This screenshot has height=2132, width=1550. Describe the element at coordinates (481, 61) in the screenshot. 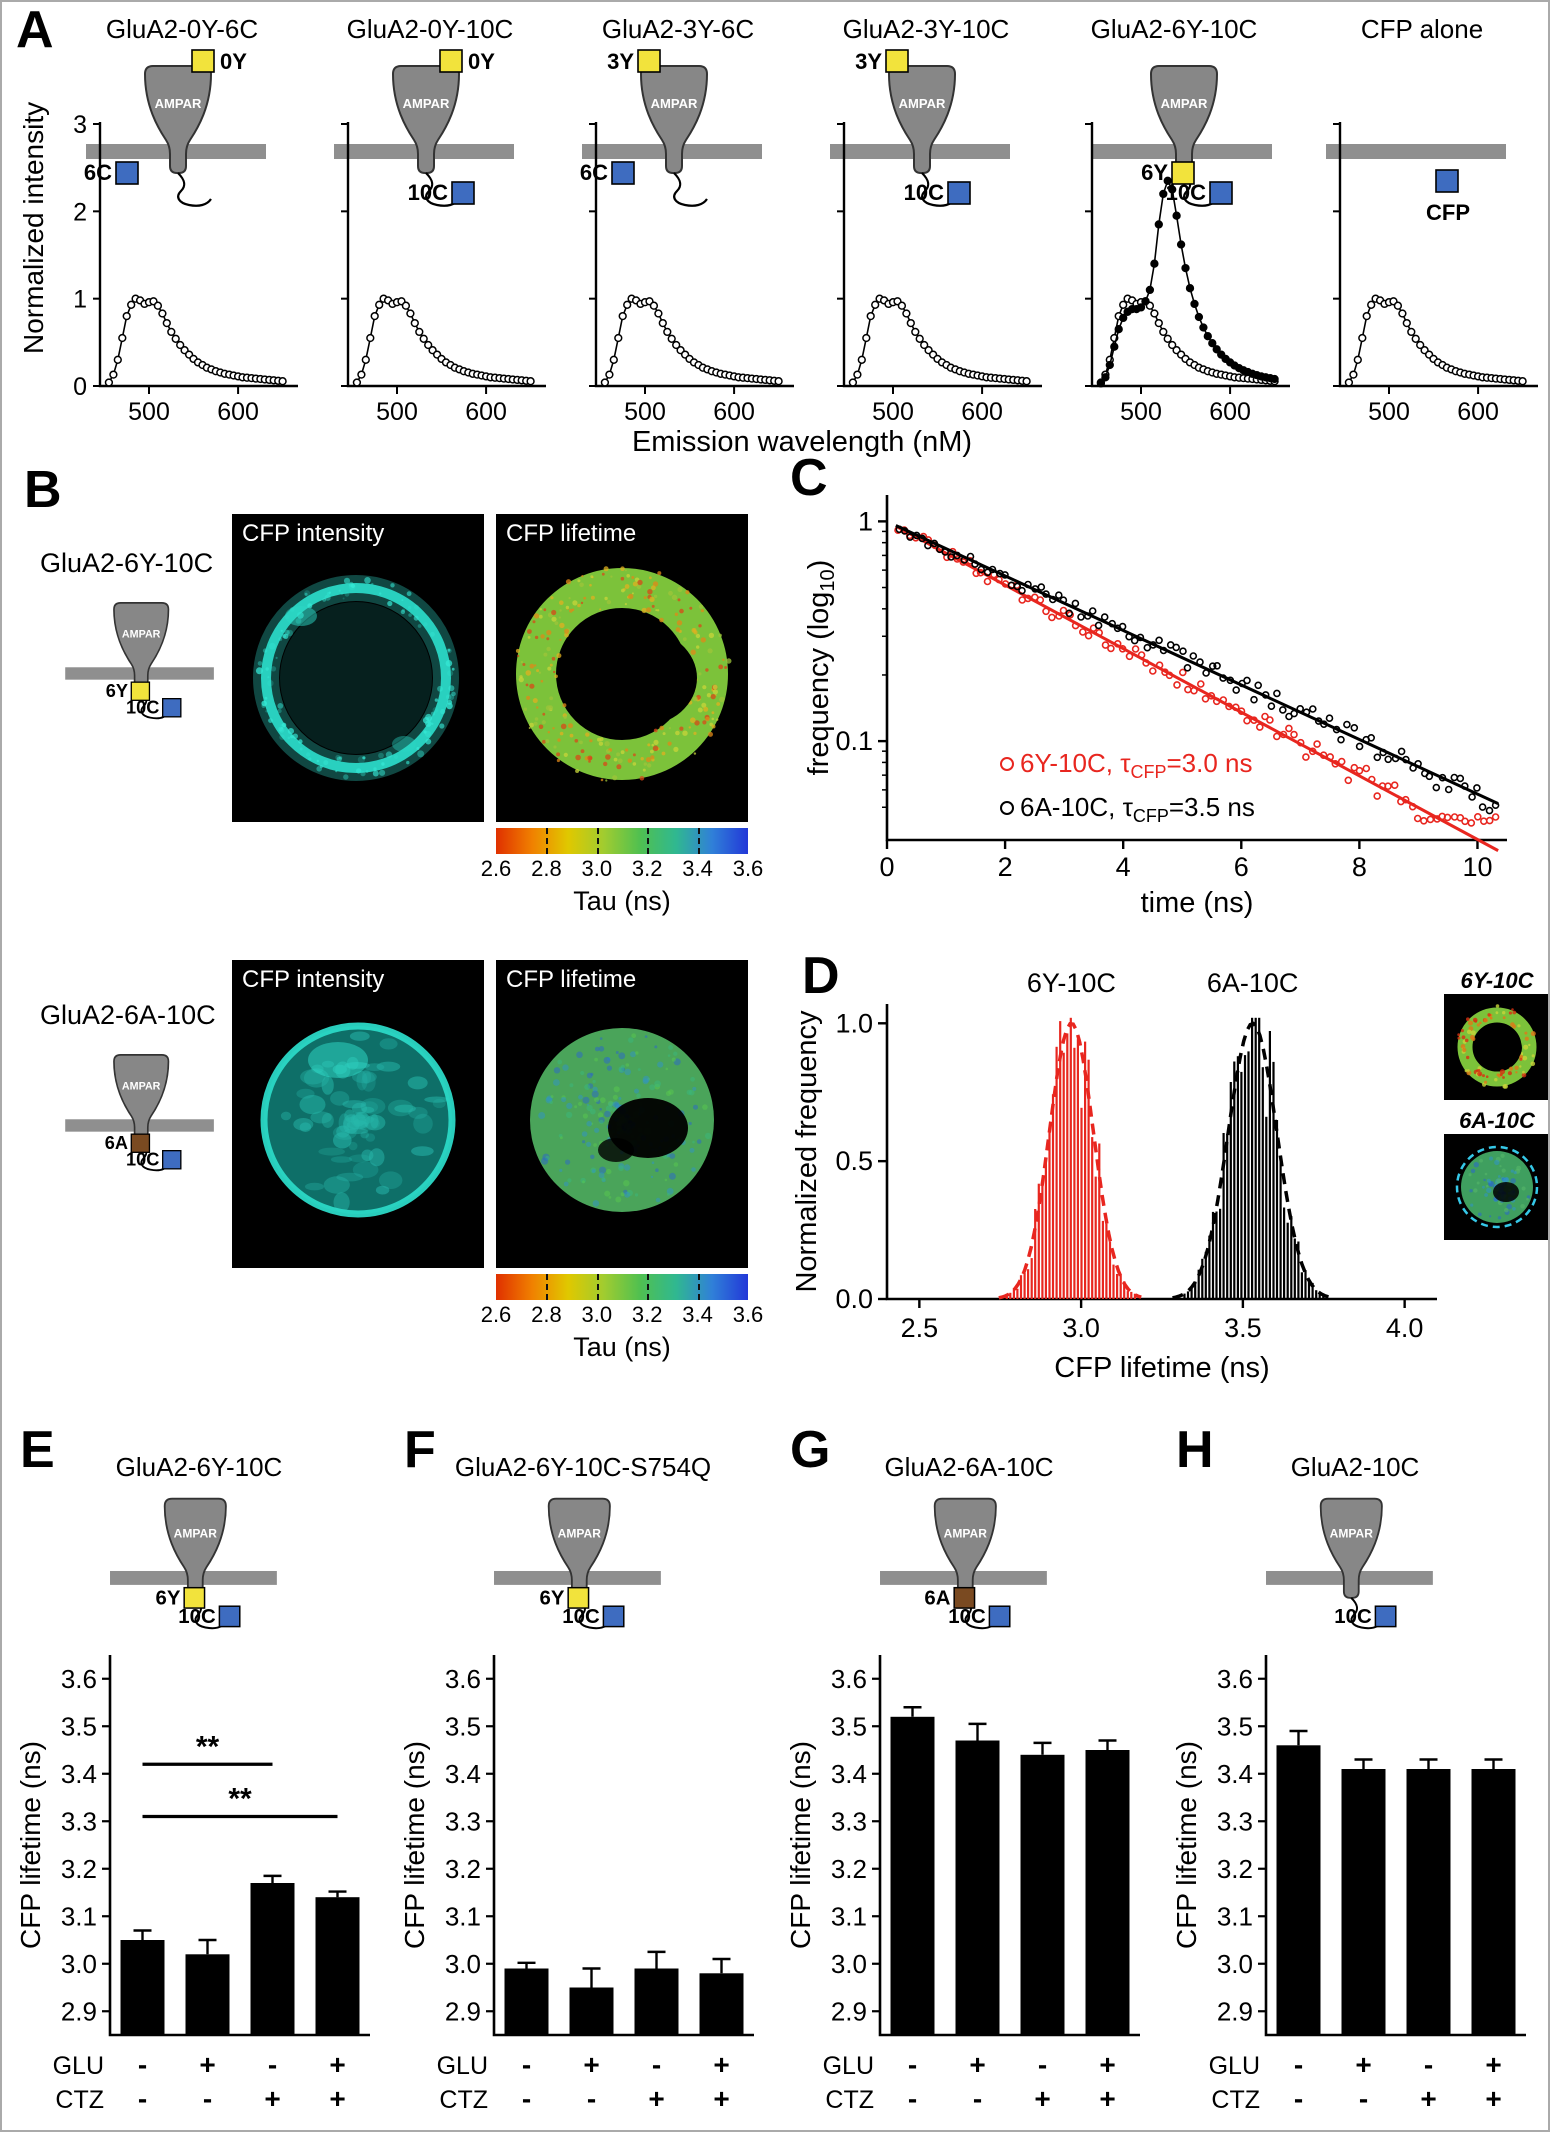

I see `svg-text: 0Y` at that location.